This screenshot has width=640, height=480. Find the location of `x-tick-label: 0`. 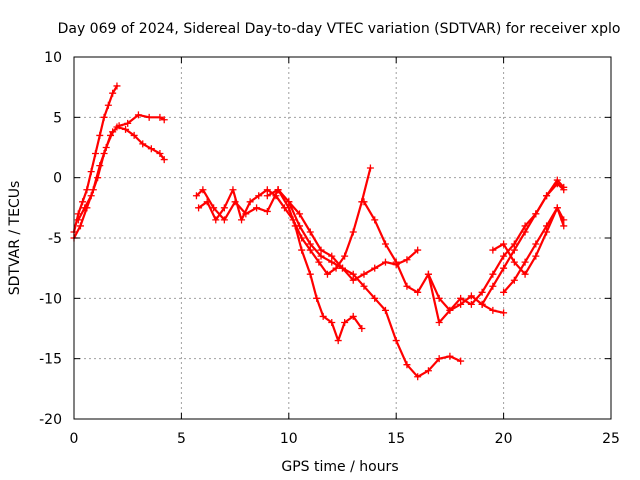

x-tick-label: 0 is located at coordinates (74, 439).